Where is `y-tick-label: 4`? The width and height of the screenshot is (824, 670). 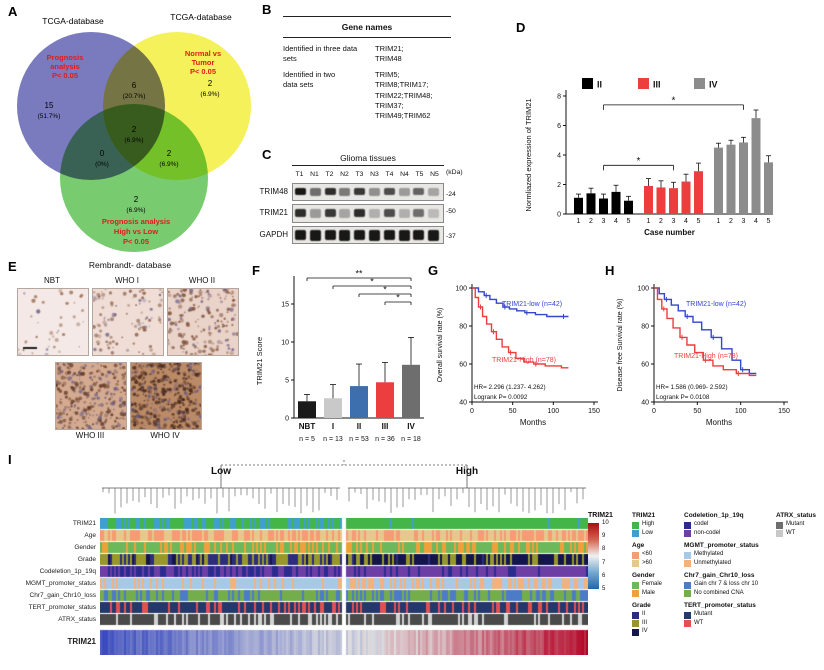
y-tick-label: 4 is located at coordinates (559, 156).